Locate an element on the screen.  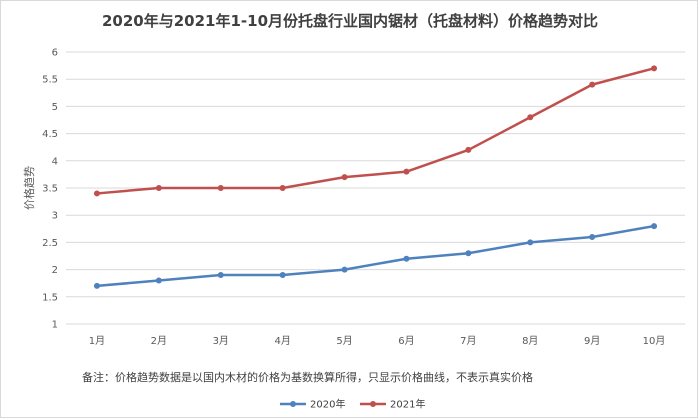
legend-label: 2020年 is located at coordinates (327, 404).